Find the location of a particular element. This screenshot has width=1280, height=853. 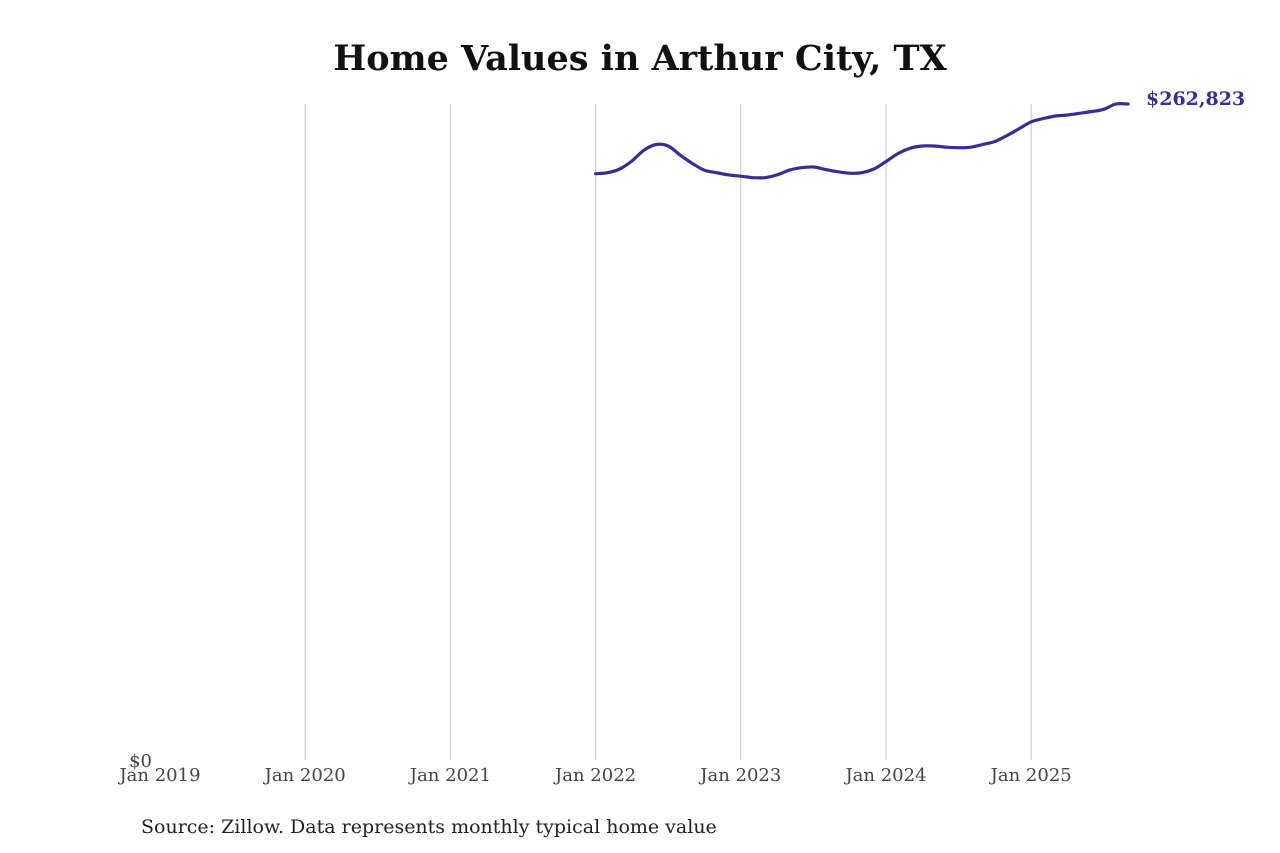

x-tick-label: Jan 2022 is located at coordinates (594, 775).